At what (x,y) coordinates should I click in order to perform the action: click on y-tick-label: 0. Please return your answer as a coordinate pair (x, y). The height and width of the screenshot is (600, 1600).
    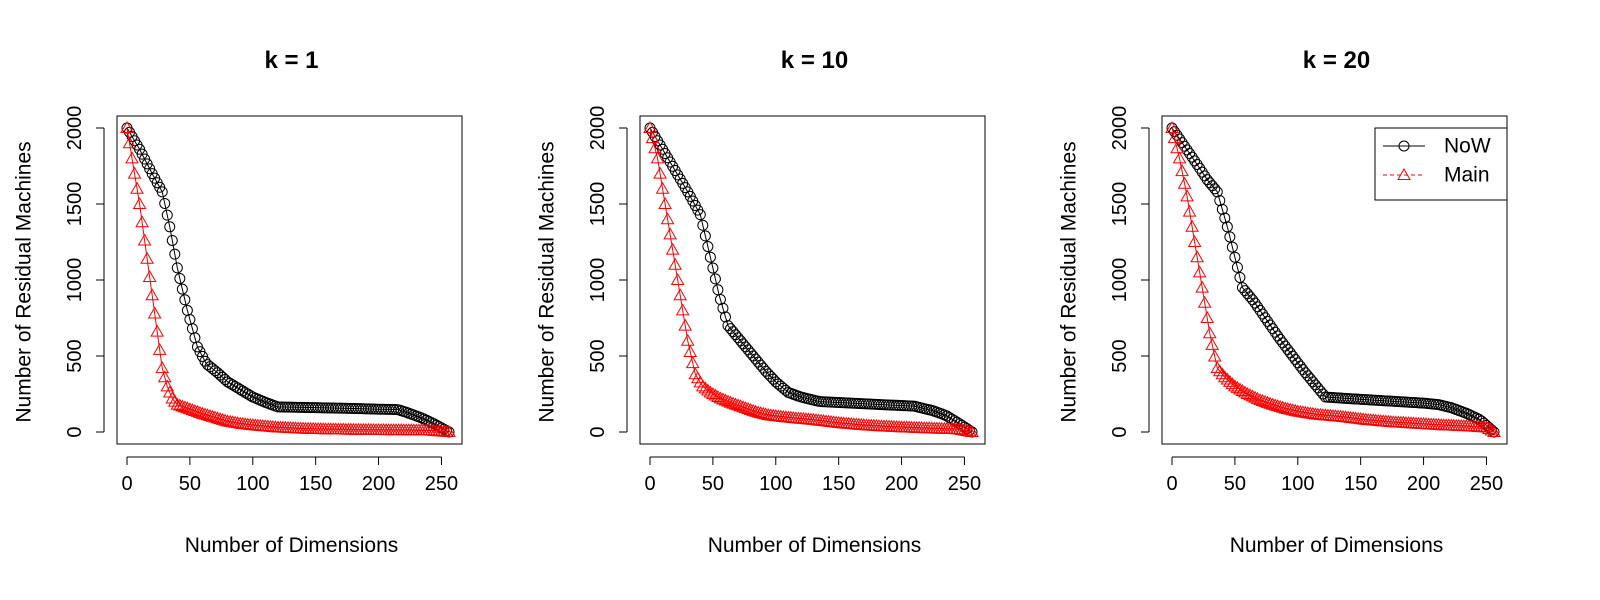
    Looking at the image, I should click on (1120, 431).